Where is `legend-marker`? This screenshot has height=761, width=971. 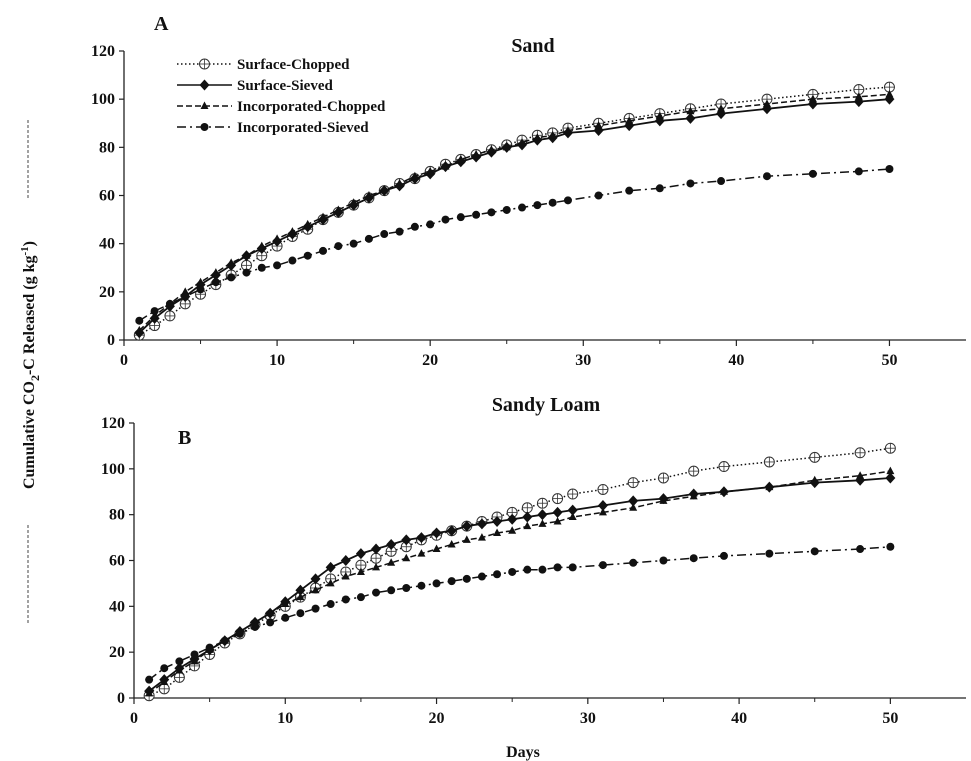
legend-marker is located at coordinates (204, 105).